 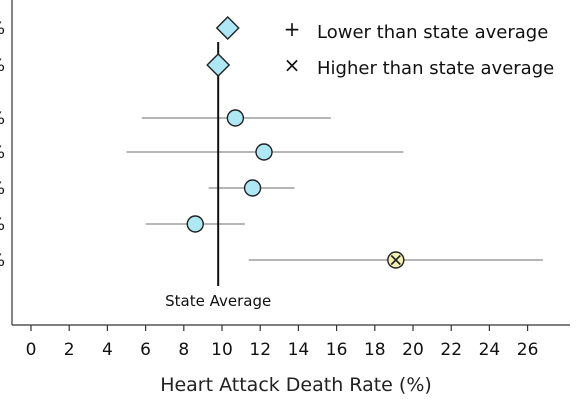 What do you see at coordinates (260, 350) in the screenshot?
I see `x-tick-label-6: 12` at bounding box center [260, 350].